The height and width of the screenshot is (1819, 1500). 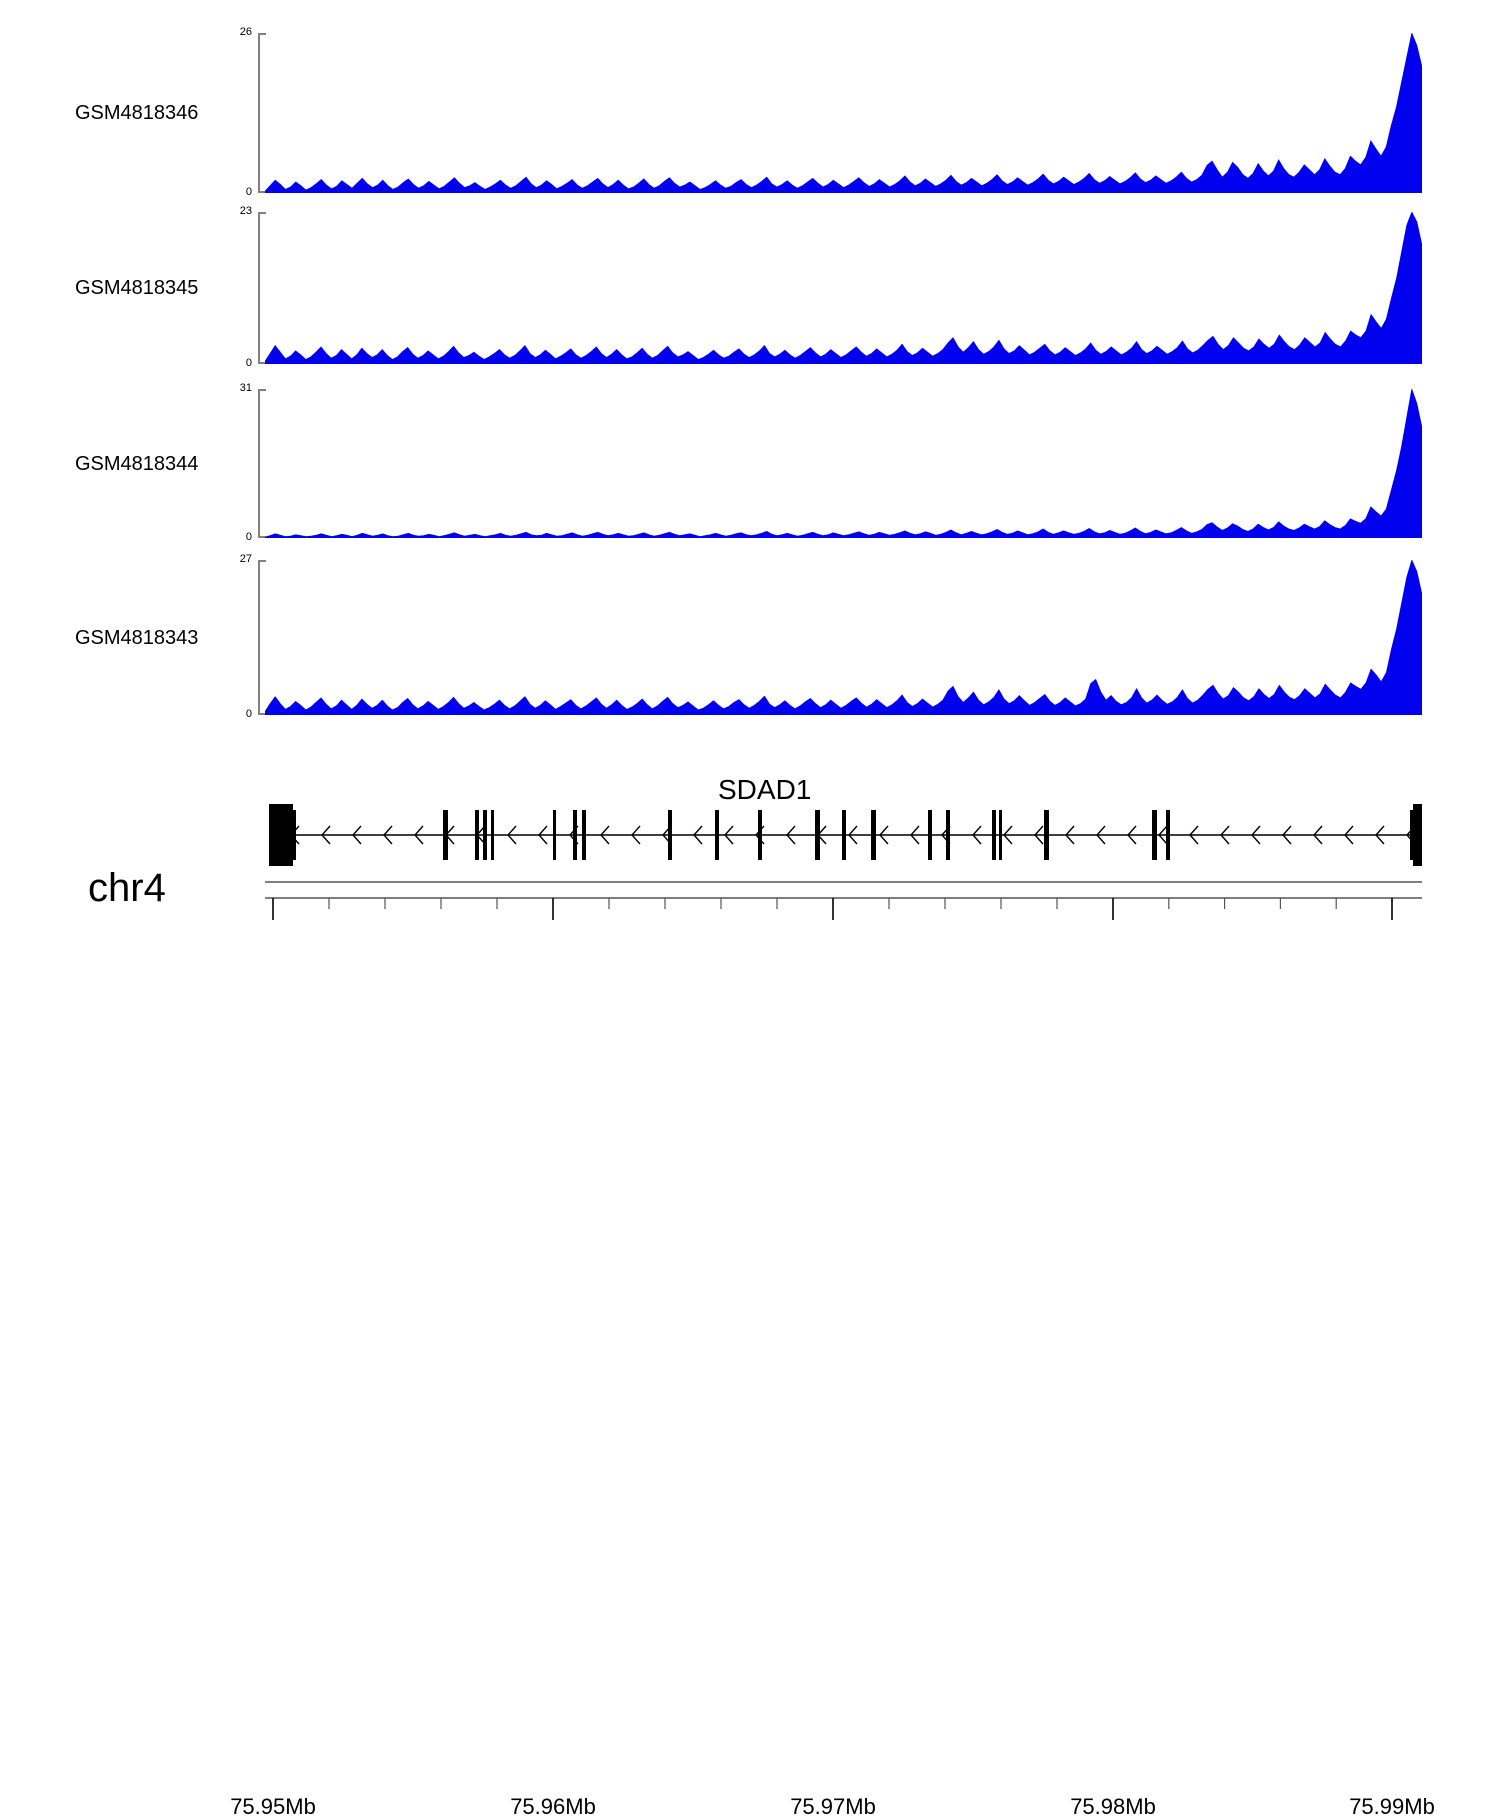 I want to click on coverage-track: GSM4818344 31 0, so click(x=750, y=463).